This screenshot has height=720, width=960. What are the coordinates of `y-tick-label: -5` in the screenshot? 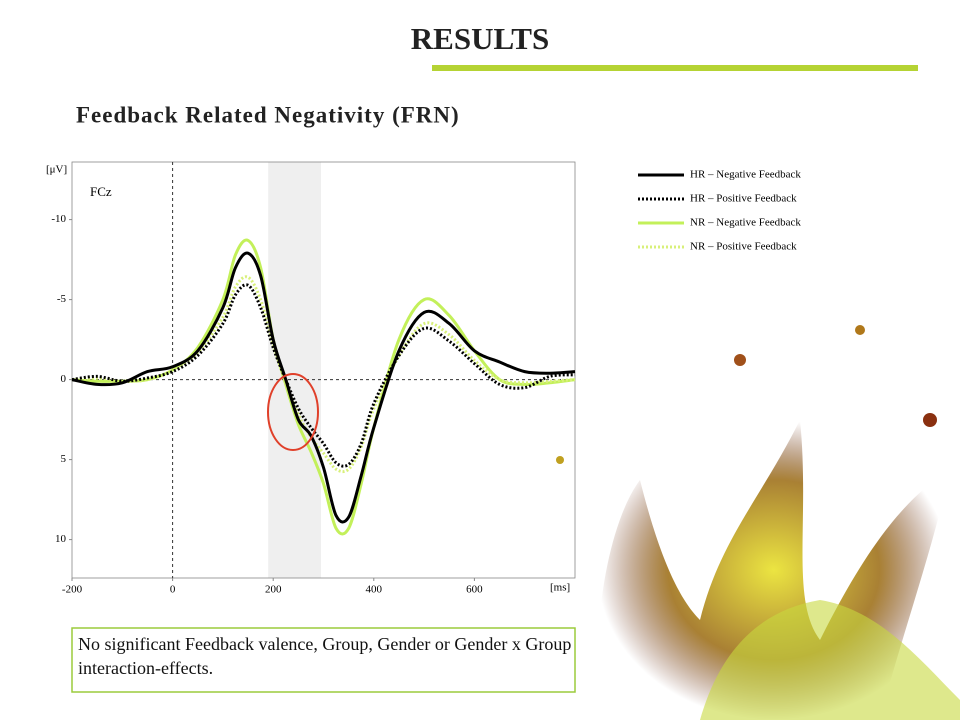 It's located at (62, 299).